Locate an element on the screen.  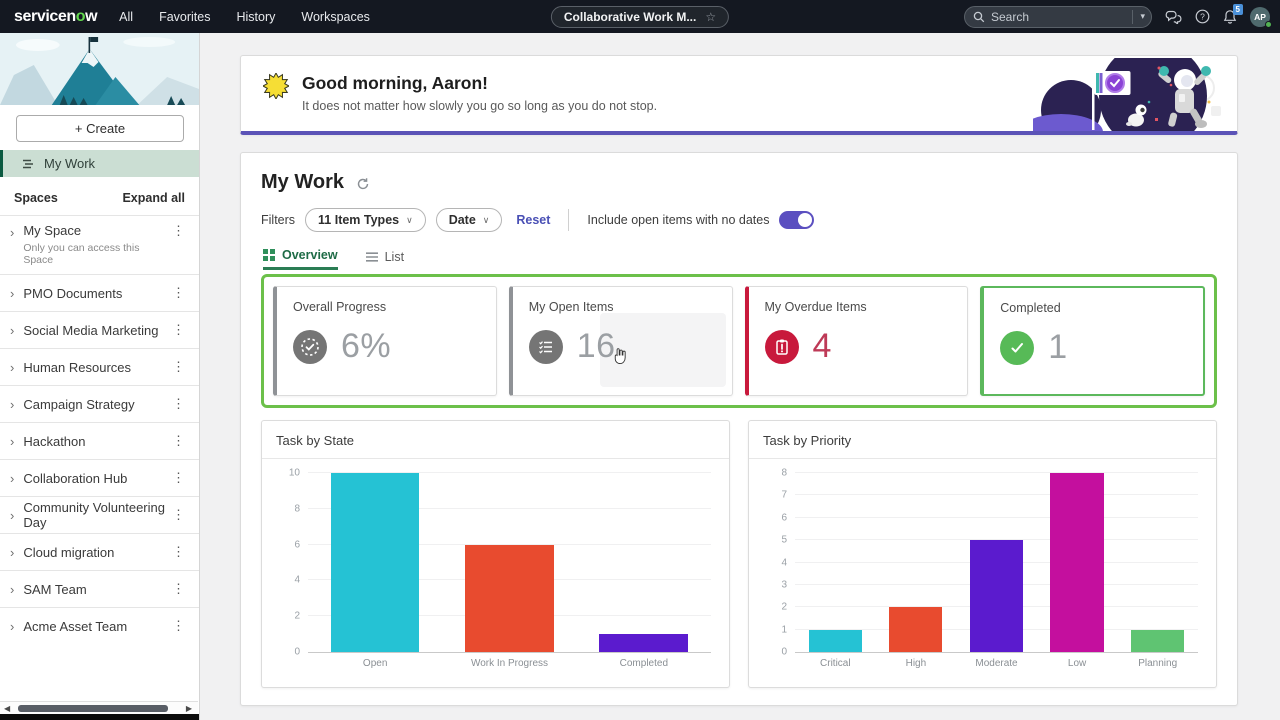
bar-low is located at coordinates (1077, 562).